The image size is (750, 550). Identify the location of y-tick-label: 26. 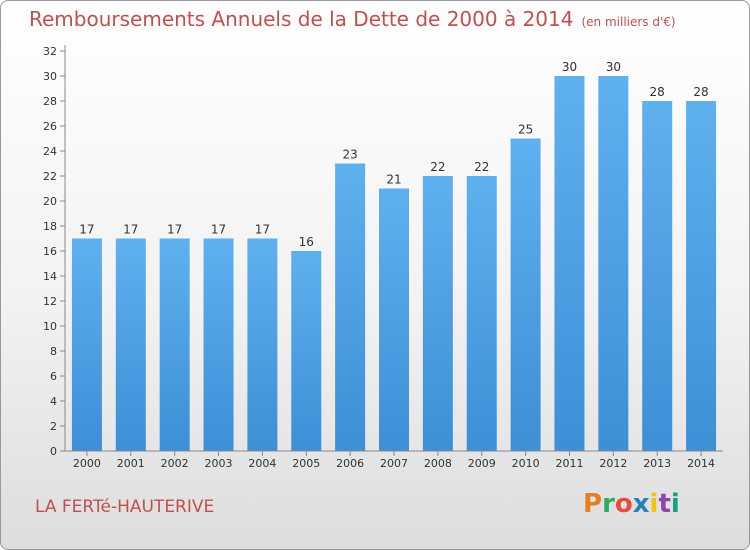
(50, 126).